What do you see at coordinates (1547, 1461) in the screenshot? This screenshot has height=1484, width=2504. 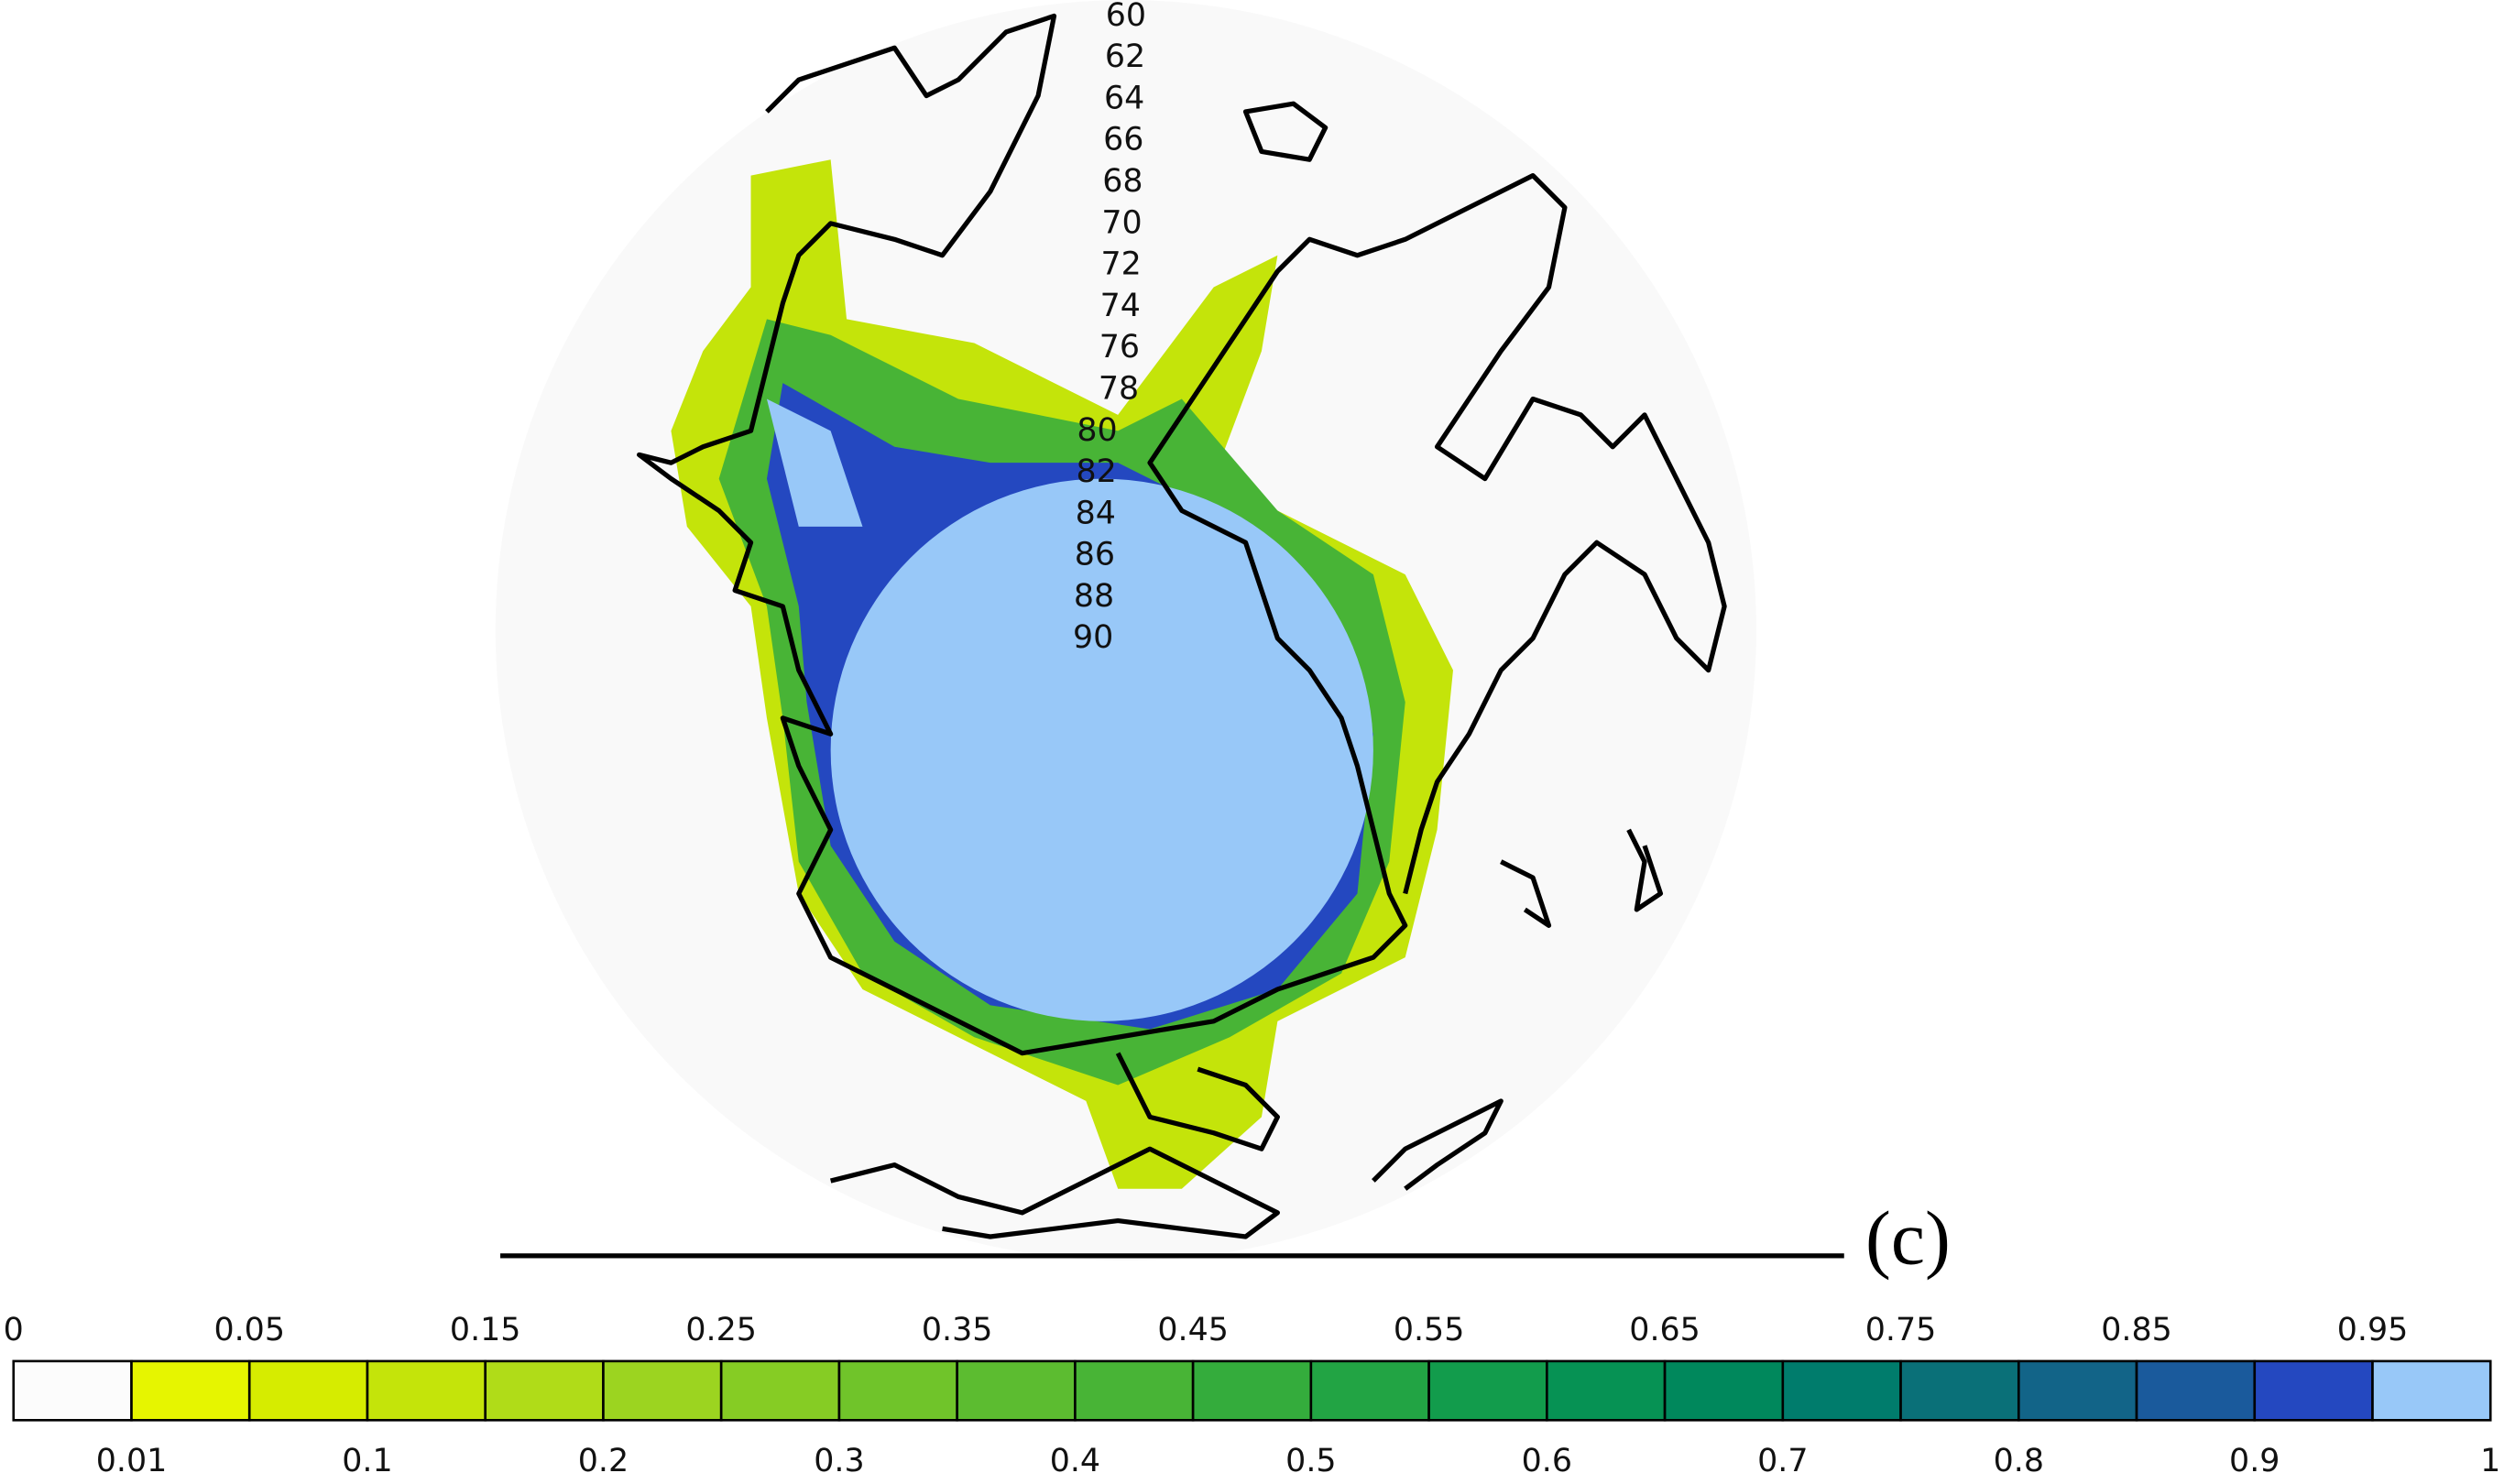 I see `colorbar-label: 0.6` at bounding box center [1547, 1461].